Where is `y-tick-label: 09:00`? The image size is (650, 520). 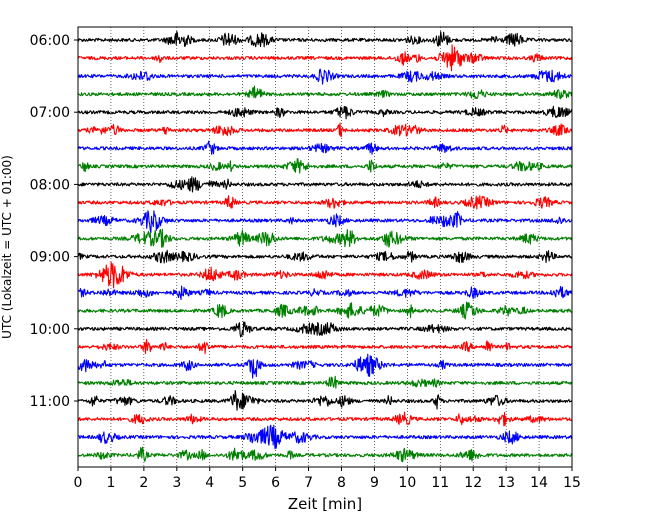
y-tick-label: 09:00 is located at coordinates (50, 258).